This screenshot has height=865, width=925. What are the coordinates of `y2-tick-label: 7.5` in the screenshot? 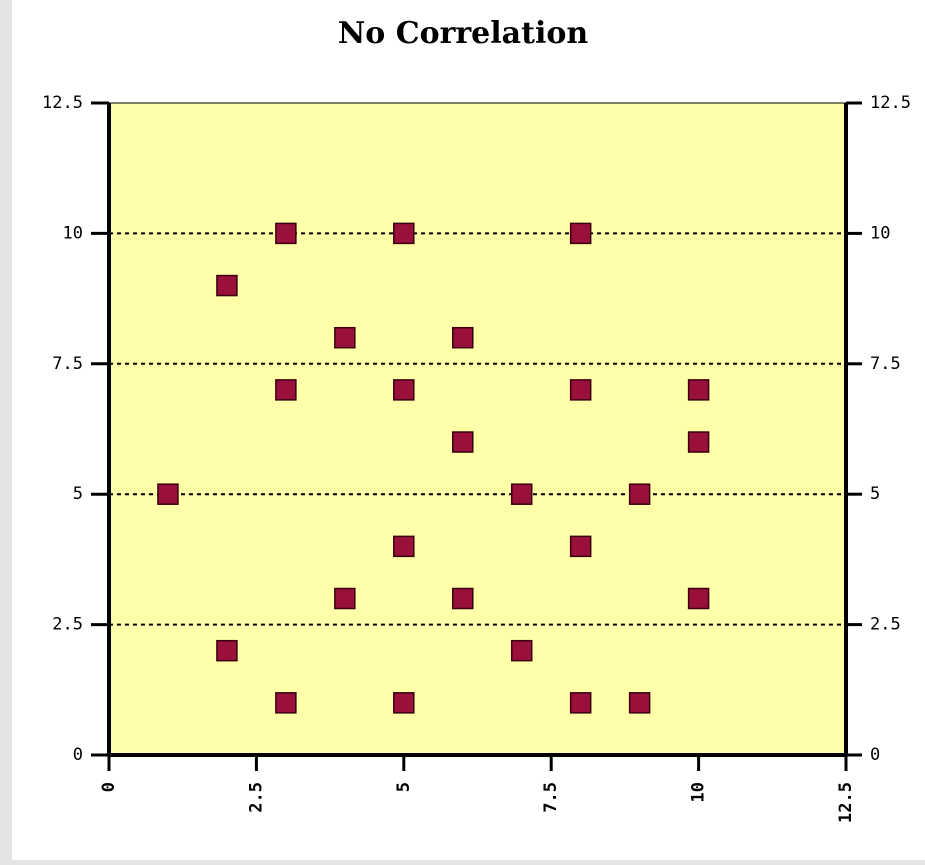 It's located at (885, 364).